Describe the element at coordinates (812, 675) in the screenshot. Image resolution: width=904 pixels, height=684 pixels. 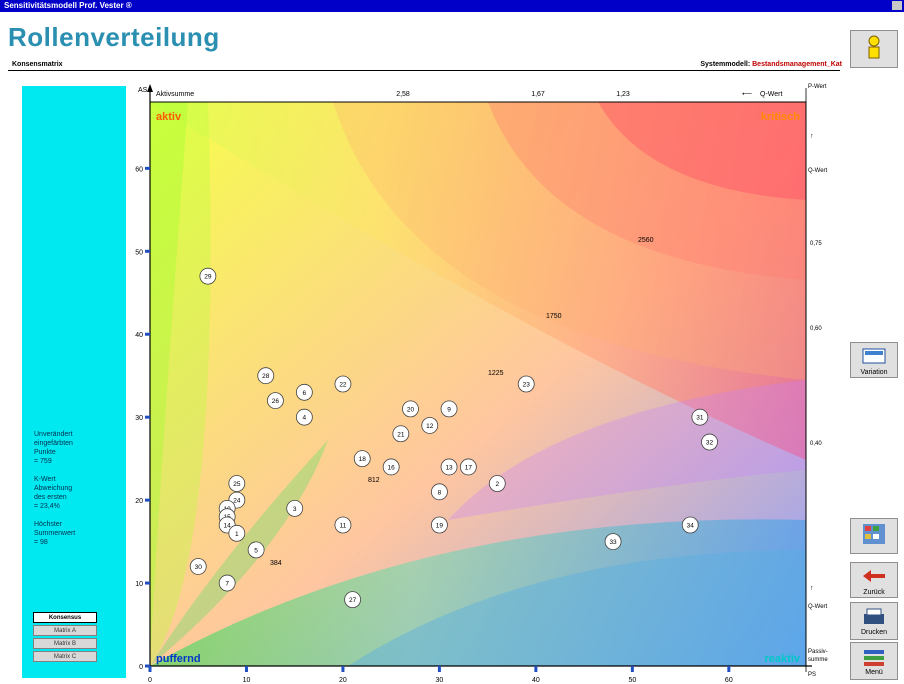
I see `bottom-right-label-3: PS` at that location.